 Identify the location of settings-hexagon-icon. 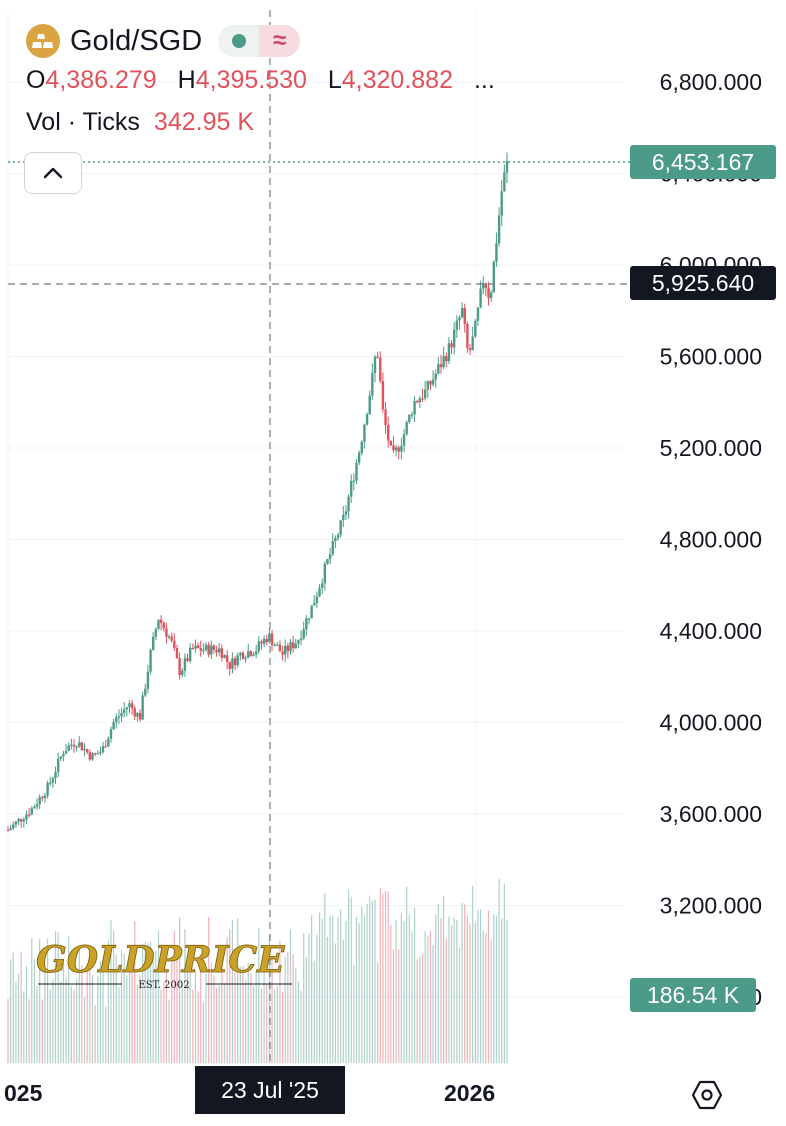
(707, 1095).